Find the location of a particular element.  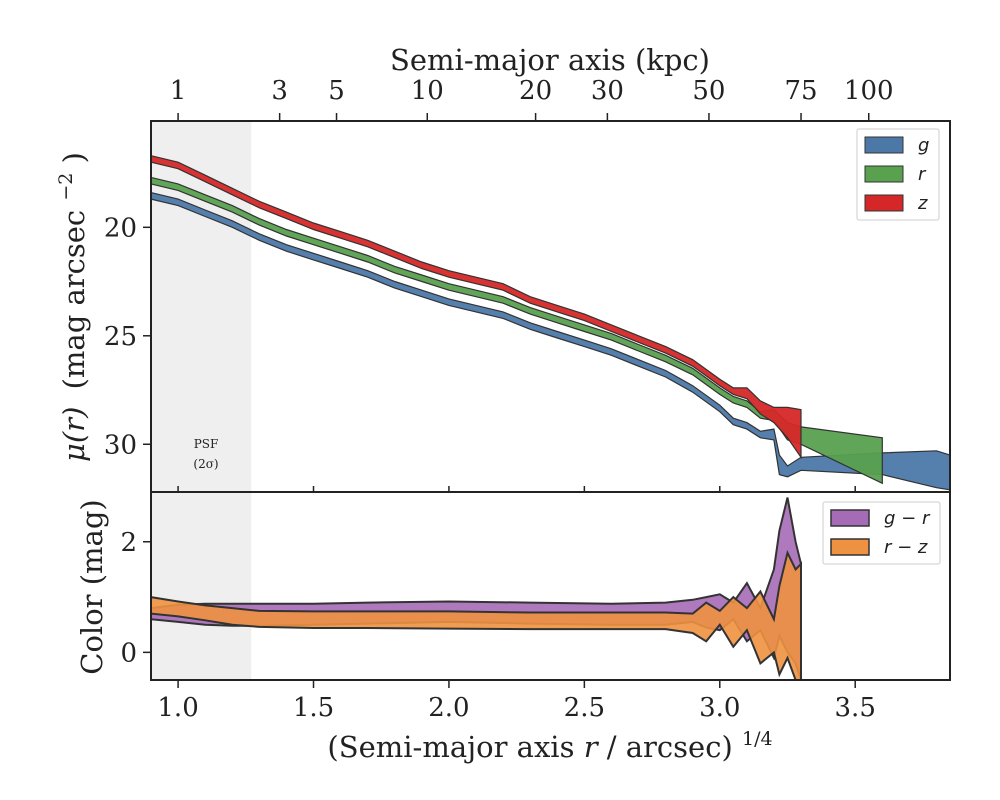

top-kpc-axis: Semi-major axis (kpc) 1 3 5 10 20 30 50 75 100 is located at coordinates (532, 82).